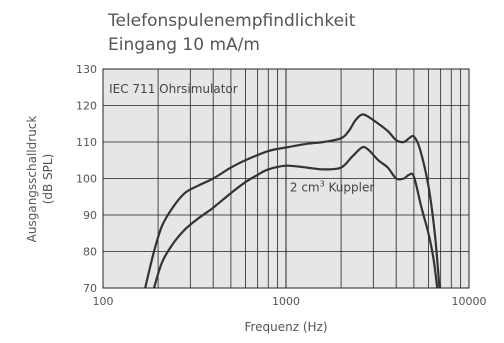 The height and width of the screenshot is (343, 504). What do you see at coordinates (322, 184) in the screenshot?
I see `annotation-2cm3-superscript: 3` at bounding box center [322, 184].